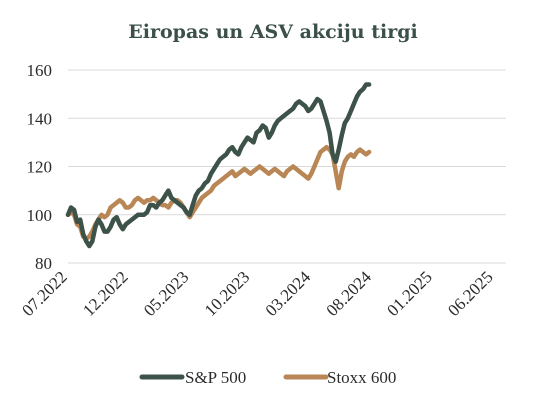 This screenshot has height=407, width=546. I want to click on legend-label-sp500: S&P 500, so click(215, 377).